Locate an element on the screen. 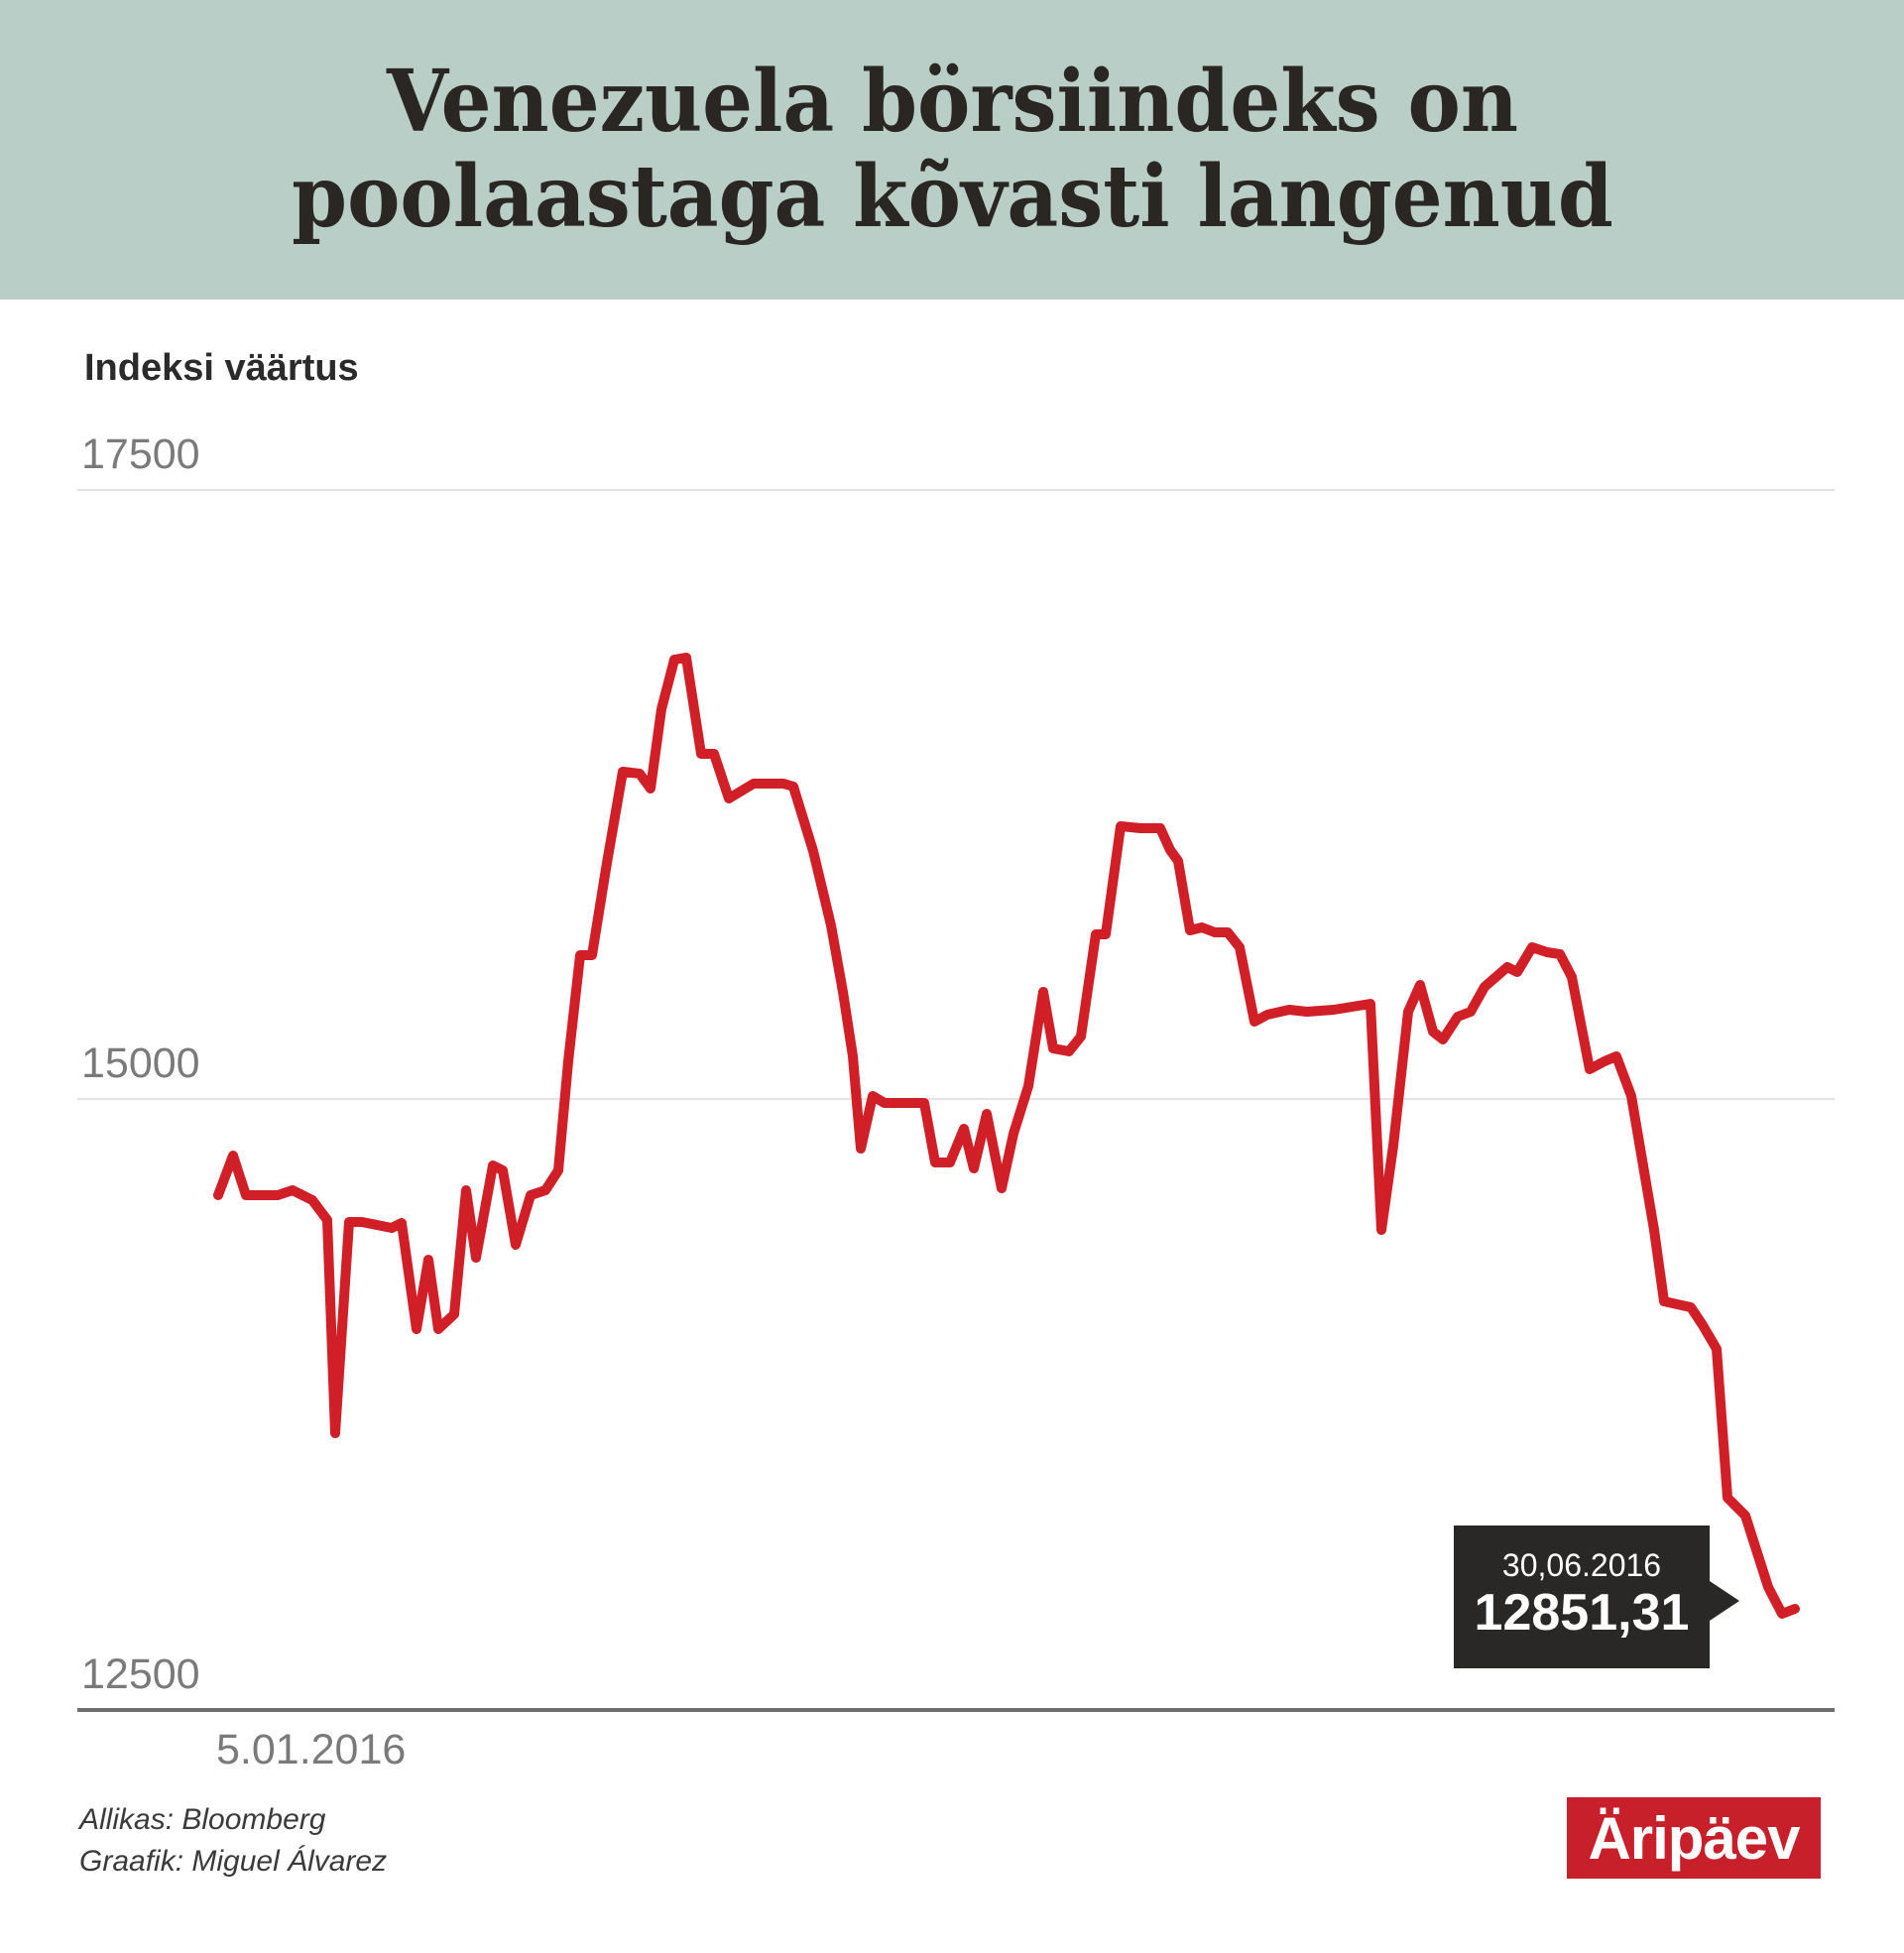  y-axis-title: Indeksi väärtus is located at coordinates (221, 368).